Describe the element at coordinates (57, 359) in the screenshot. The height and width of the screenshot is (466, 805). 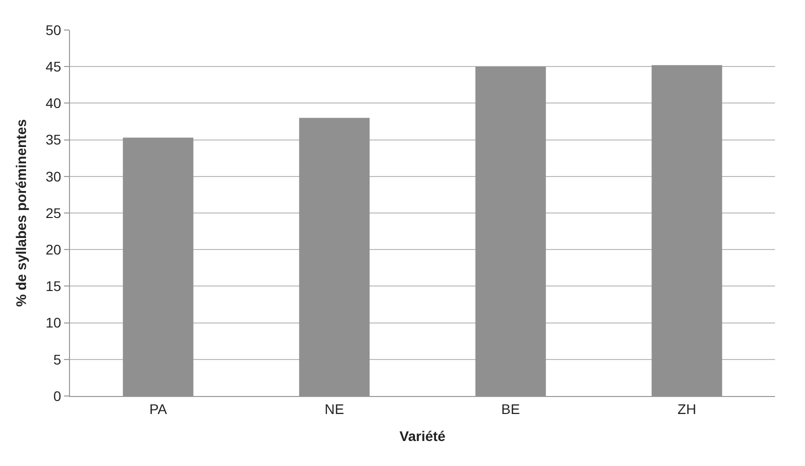
I see `y-tick-label: 5` at that location.